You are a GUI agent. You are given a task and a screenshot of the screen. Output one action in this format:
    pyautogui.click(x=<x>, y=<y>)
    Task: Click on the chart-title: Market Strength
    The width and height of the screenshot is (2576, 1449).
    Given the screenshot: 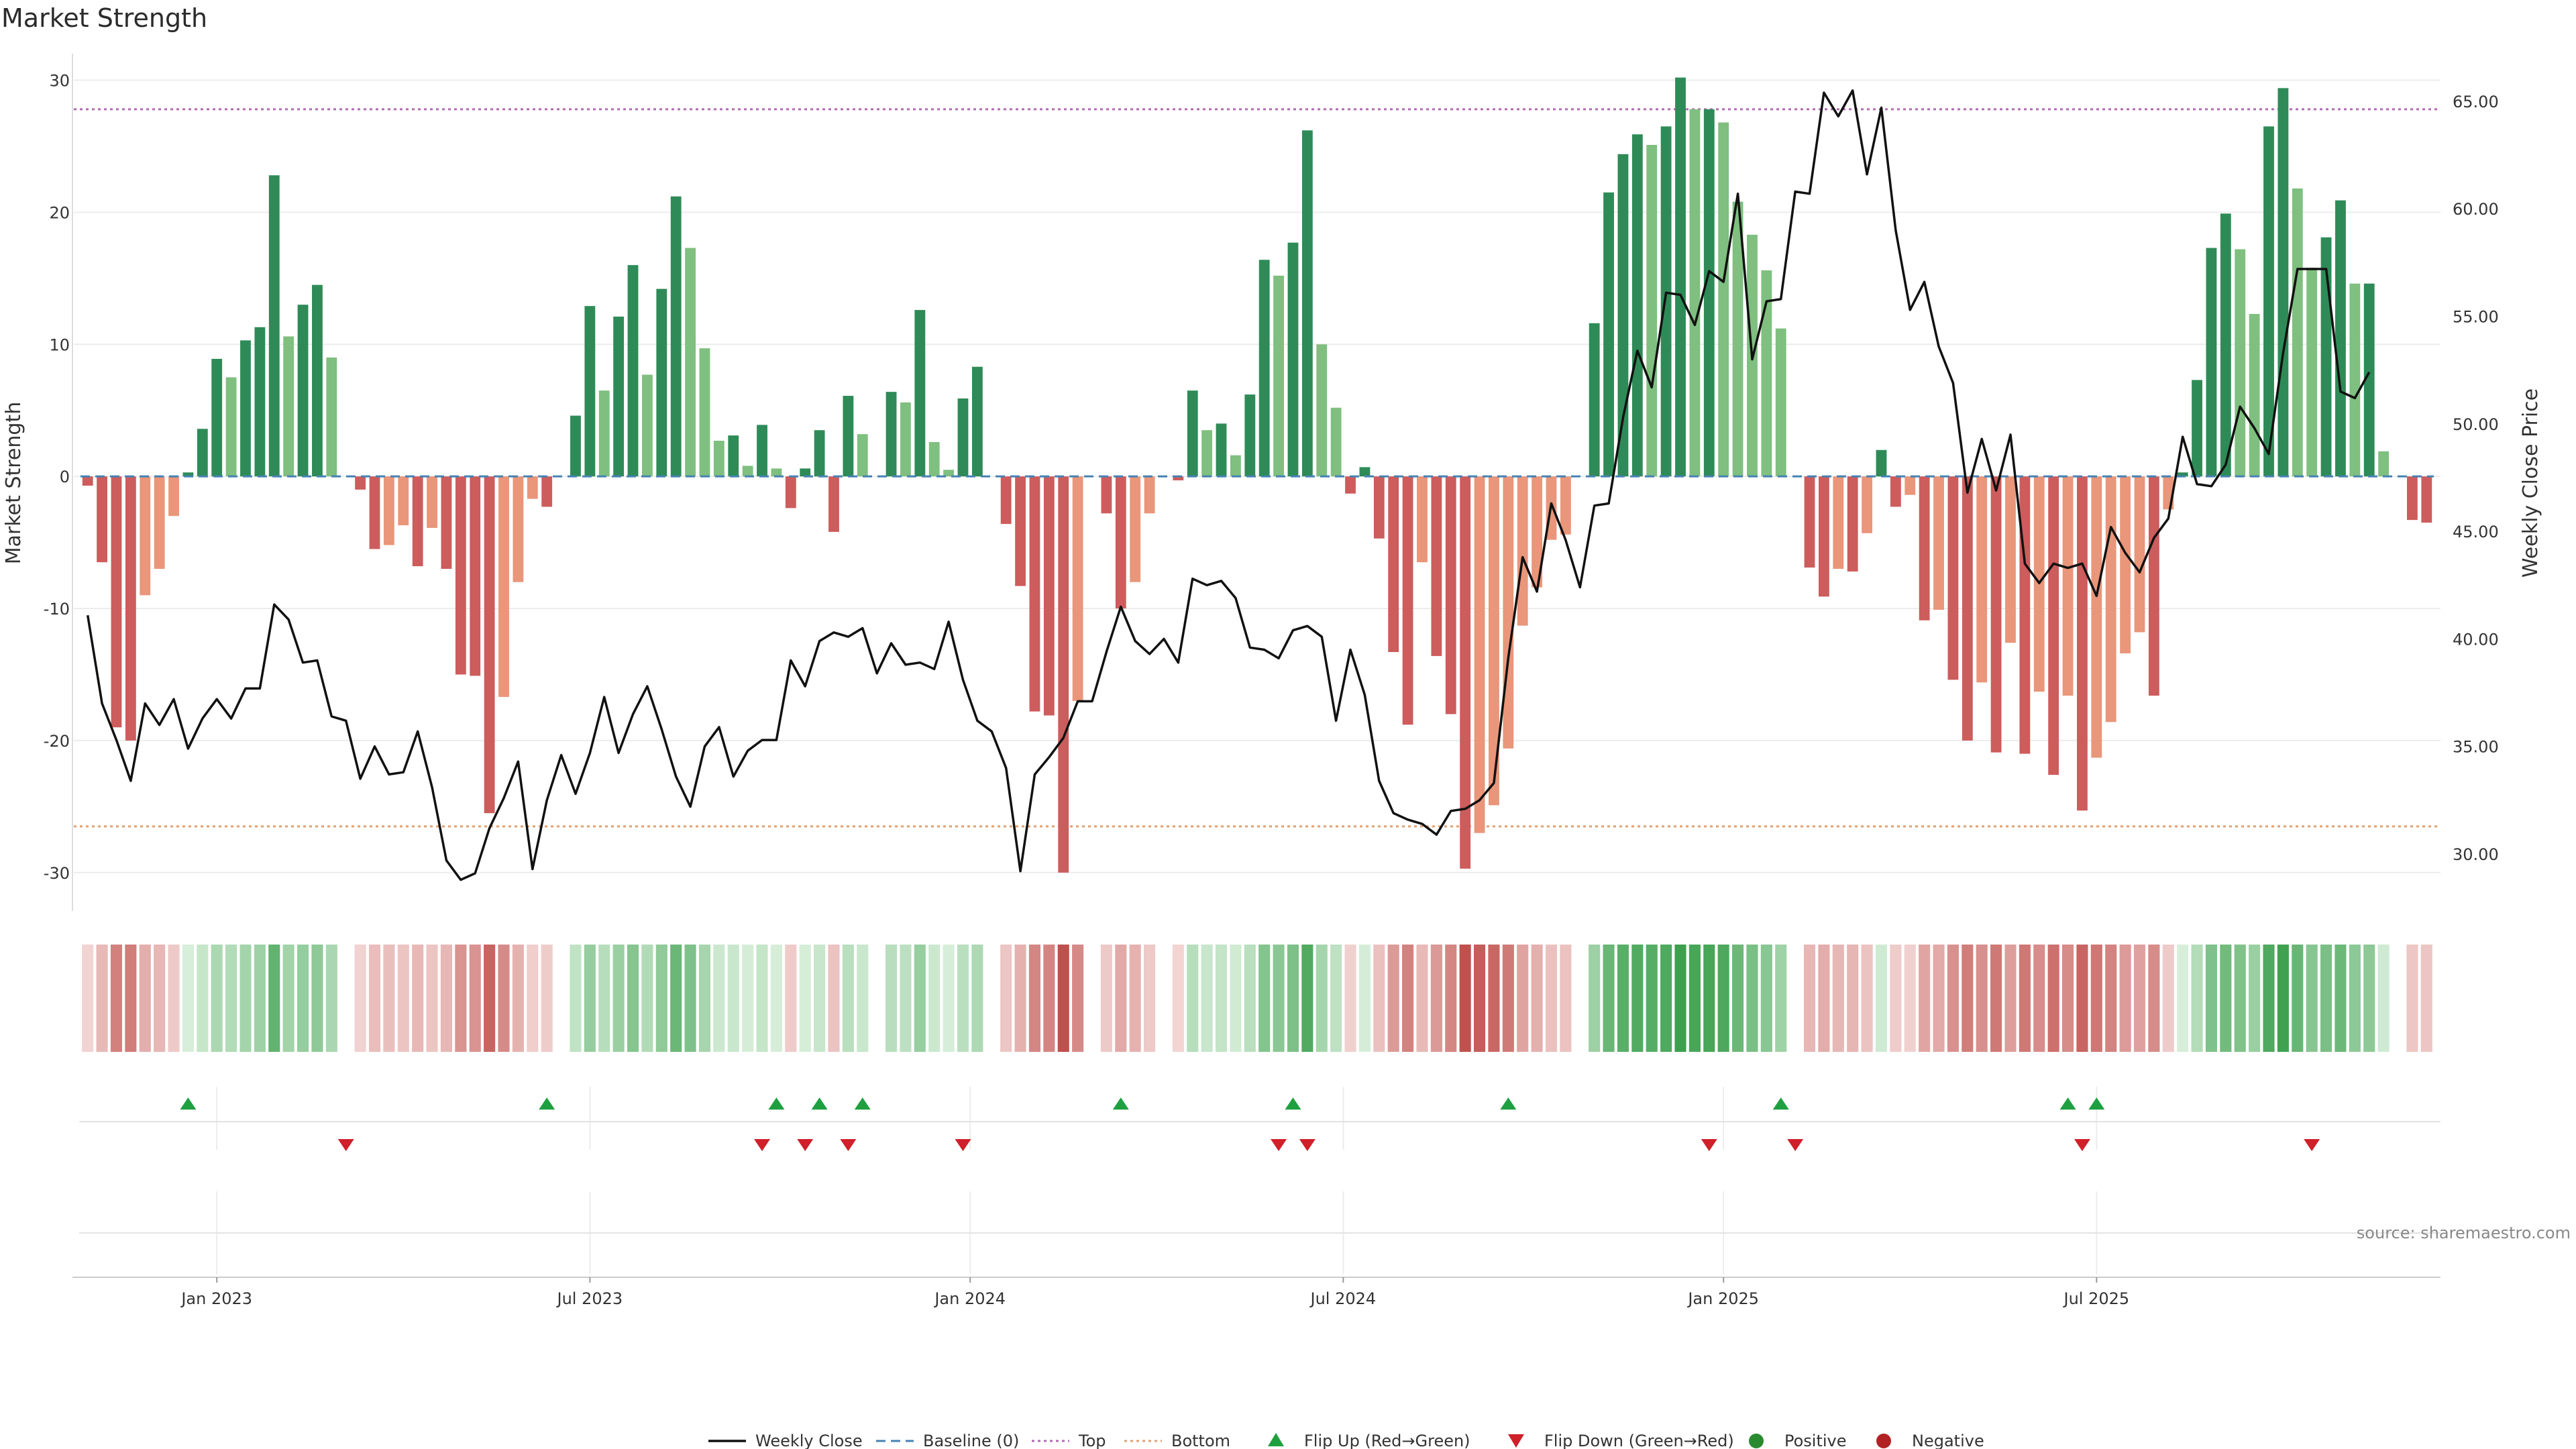 What is the action you would take?
    pyautogui.click(x=104, y=18)
    